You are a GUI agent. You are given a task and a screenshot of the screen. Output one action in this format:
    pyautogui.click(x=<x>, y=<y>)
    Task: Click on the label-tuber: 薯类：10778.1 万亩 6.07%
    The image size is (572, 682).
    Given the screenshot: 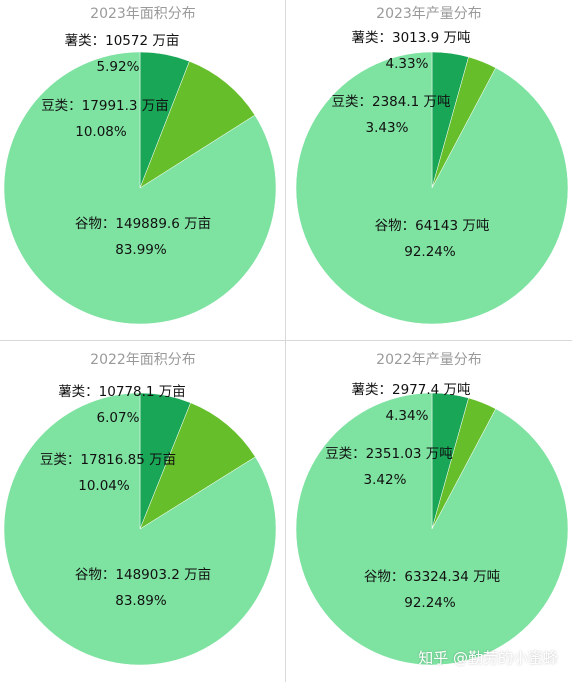 What is the action you would take?
    pyautogui.click(x=122, y=404)
    